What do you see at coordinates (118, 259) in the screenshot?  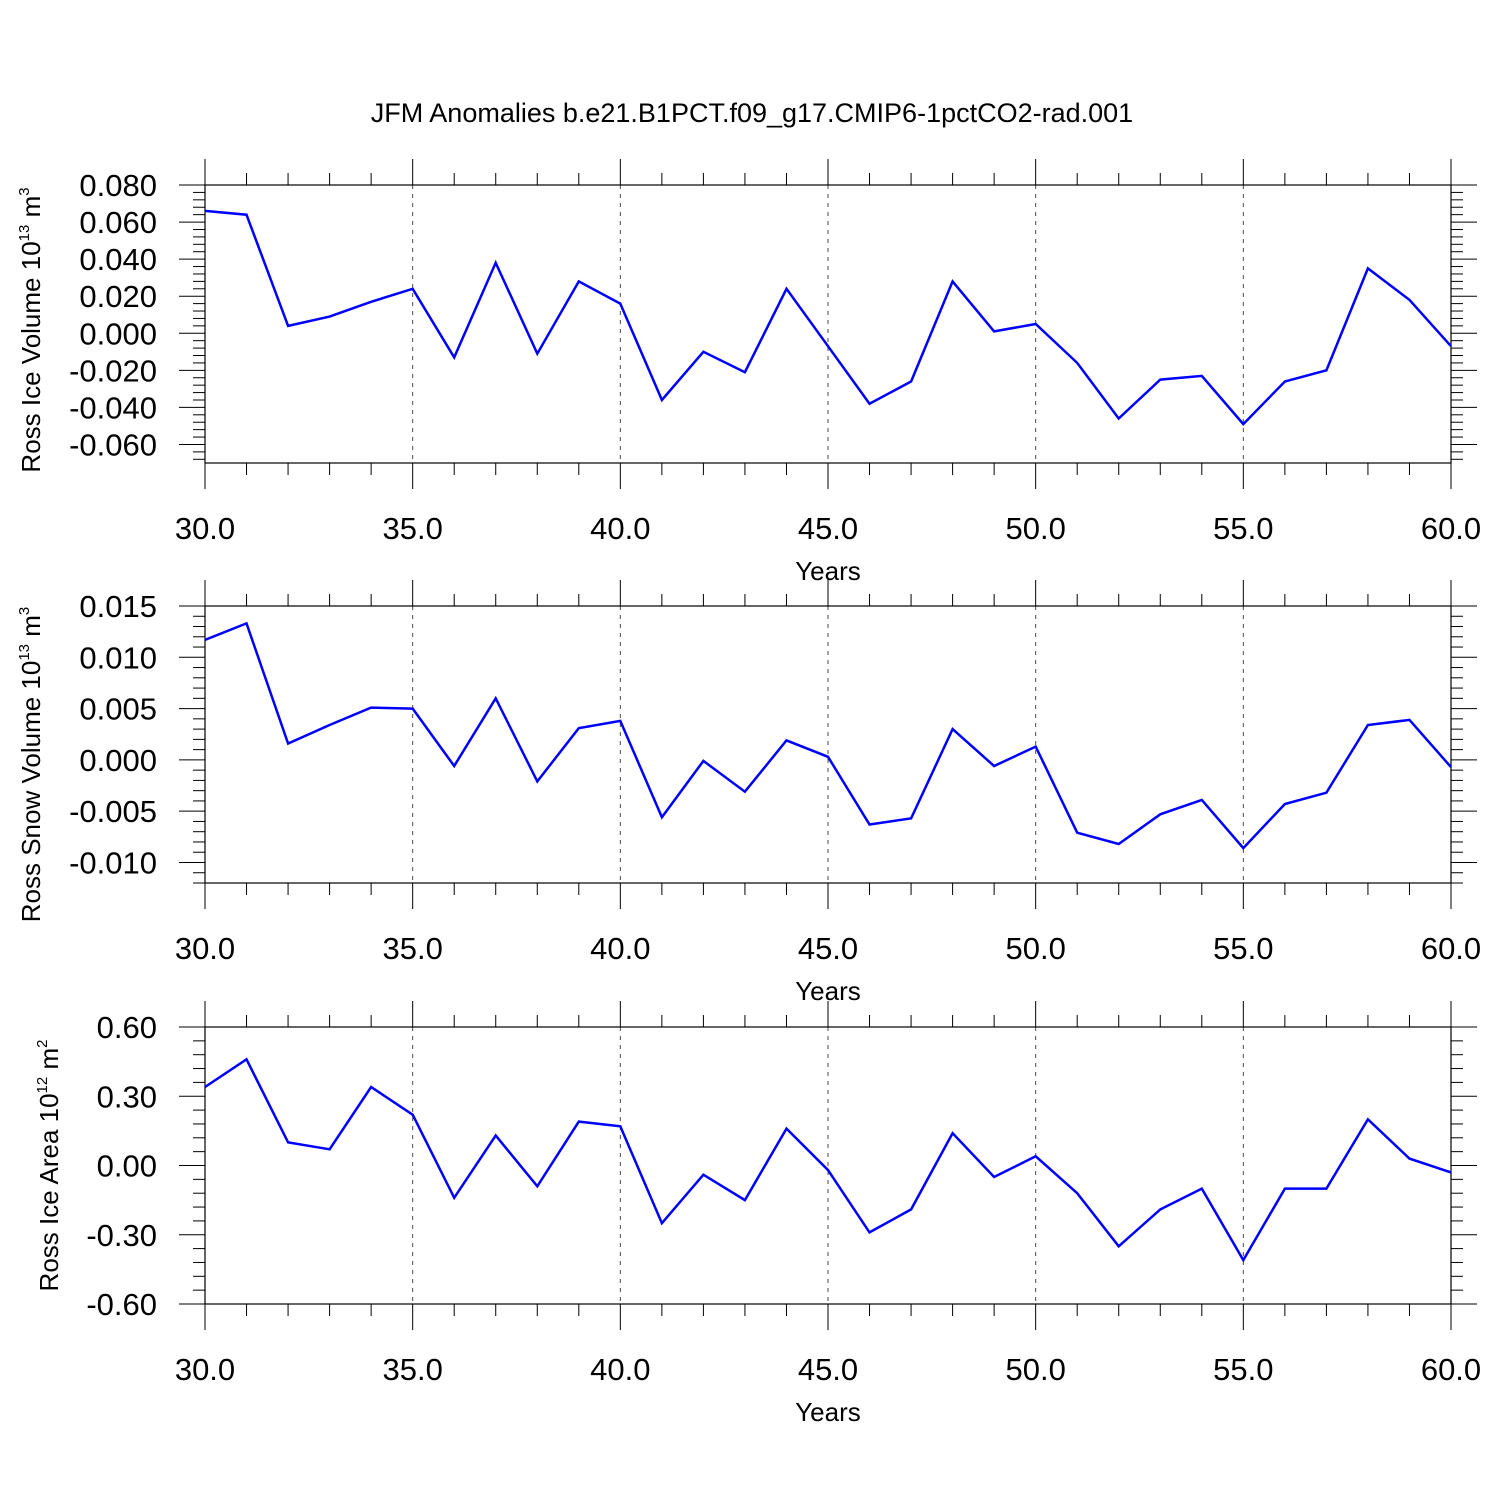 I see `y-tick-label: 0.040` at bounding box center [118, 259].